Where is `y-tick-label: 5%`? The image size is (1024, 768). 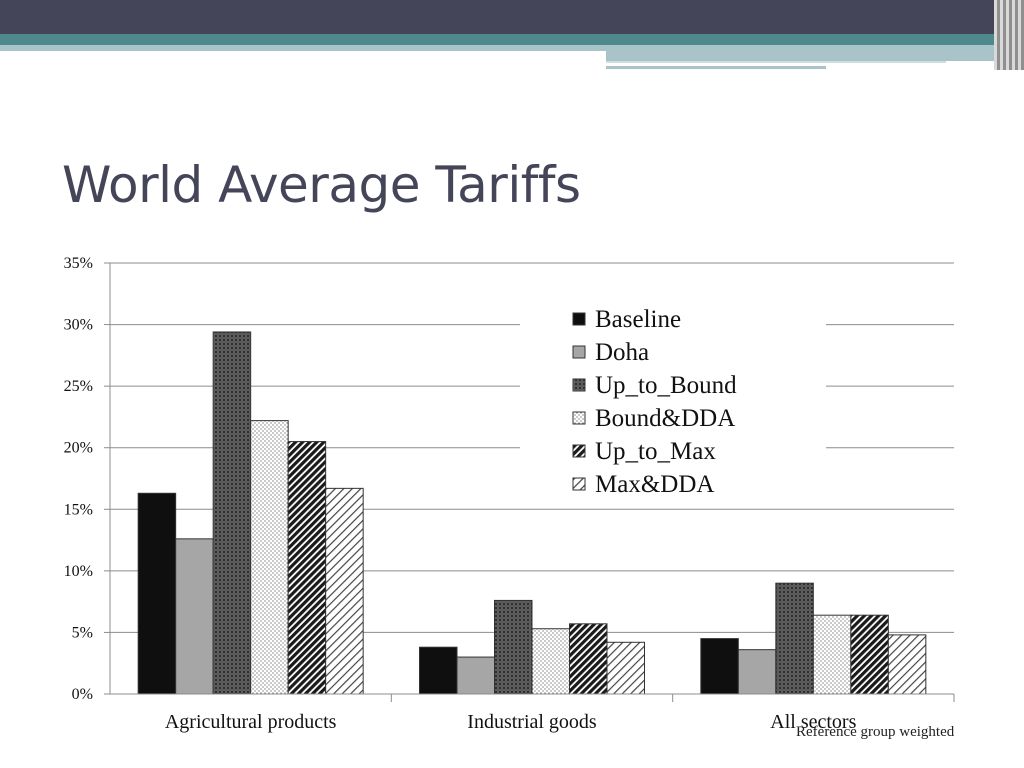 y-tick-label: 5% is located at coordinates (82, 632).